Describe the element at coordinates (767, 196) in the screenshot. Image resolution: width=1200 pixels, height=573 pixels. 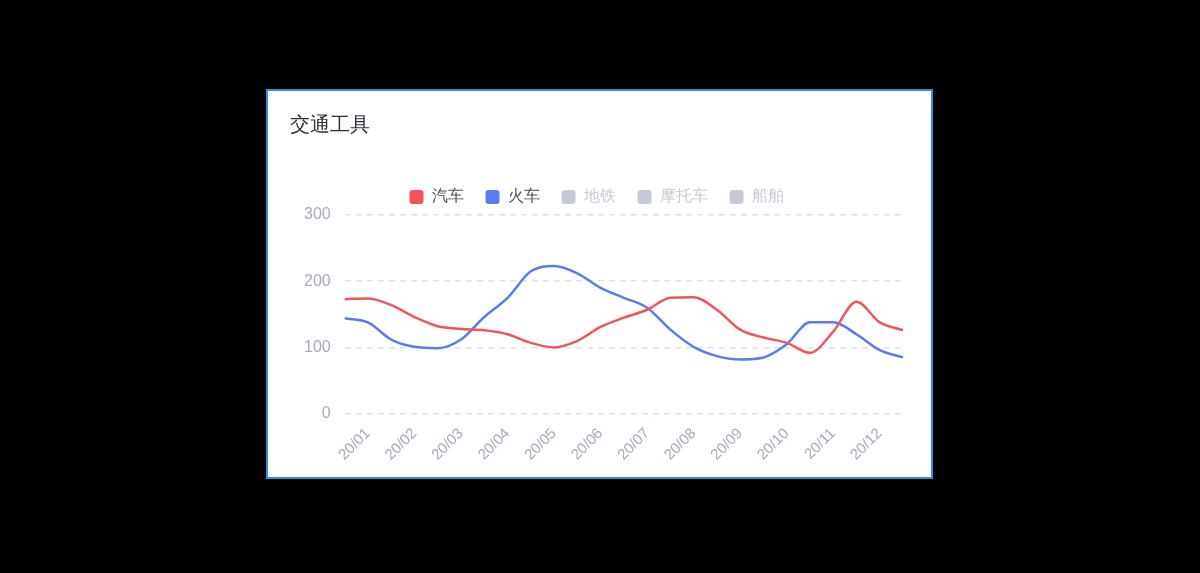
I see `legend-label: 船舶` at that location.